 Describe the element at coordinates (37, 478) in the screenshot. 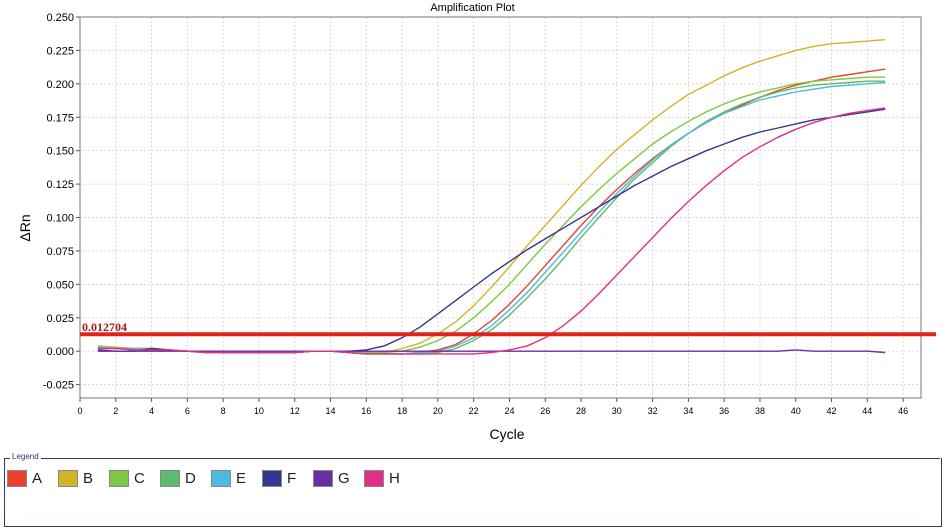

I see `legend-label: A` at that location.